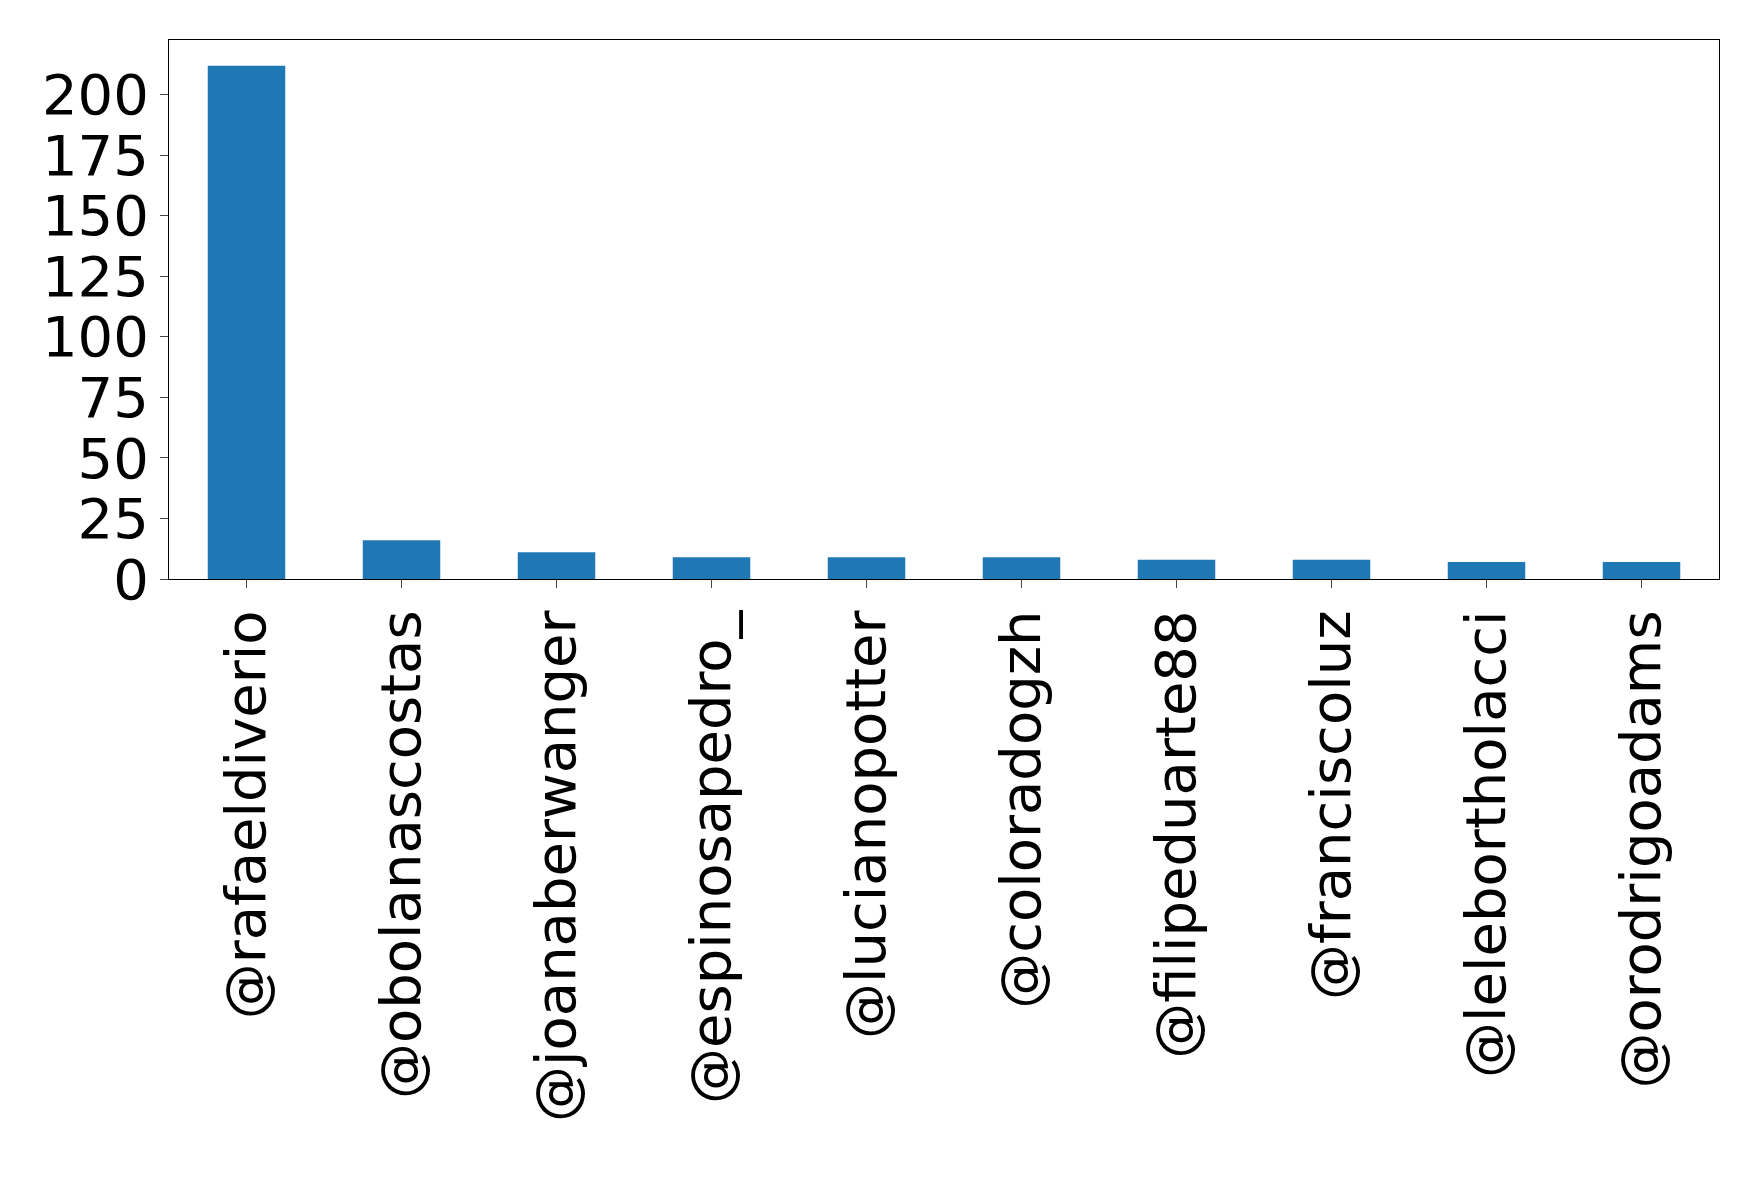 The height and width of the screenshot is (1199, 1758). What do you see at coordinates (1640, 849) in the screenshot?
I see `x-tick-label: @orodrigoadams` at bounding box center [1640, 849].